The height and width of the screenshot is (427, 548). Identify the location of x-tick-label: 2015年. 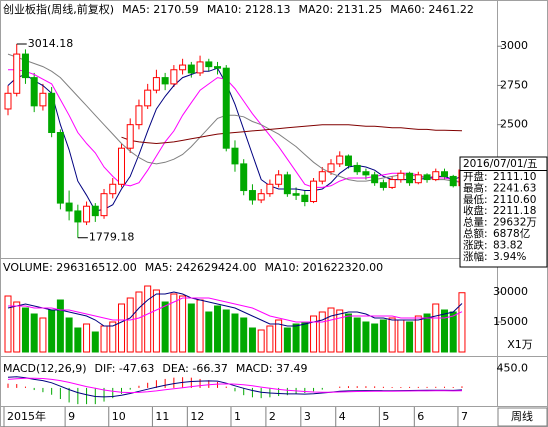
(26, 416).